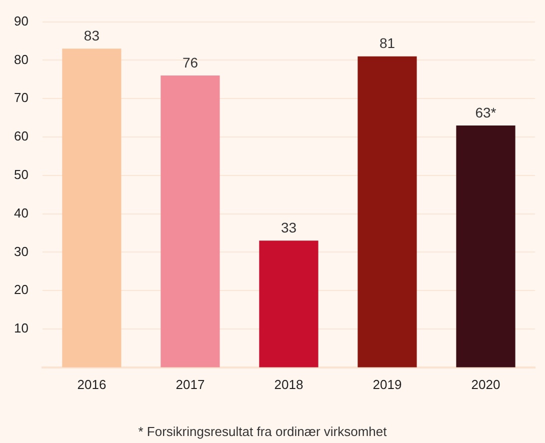  I want to click on data-label: 33, so click(288, 228).